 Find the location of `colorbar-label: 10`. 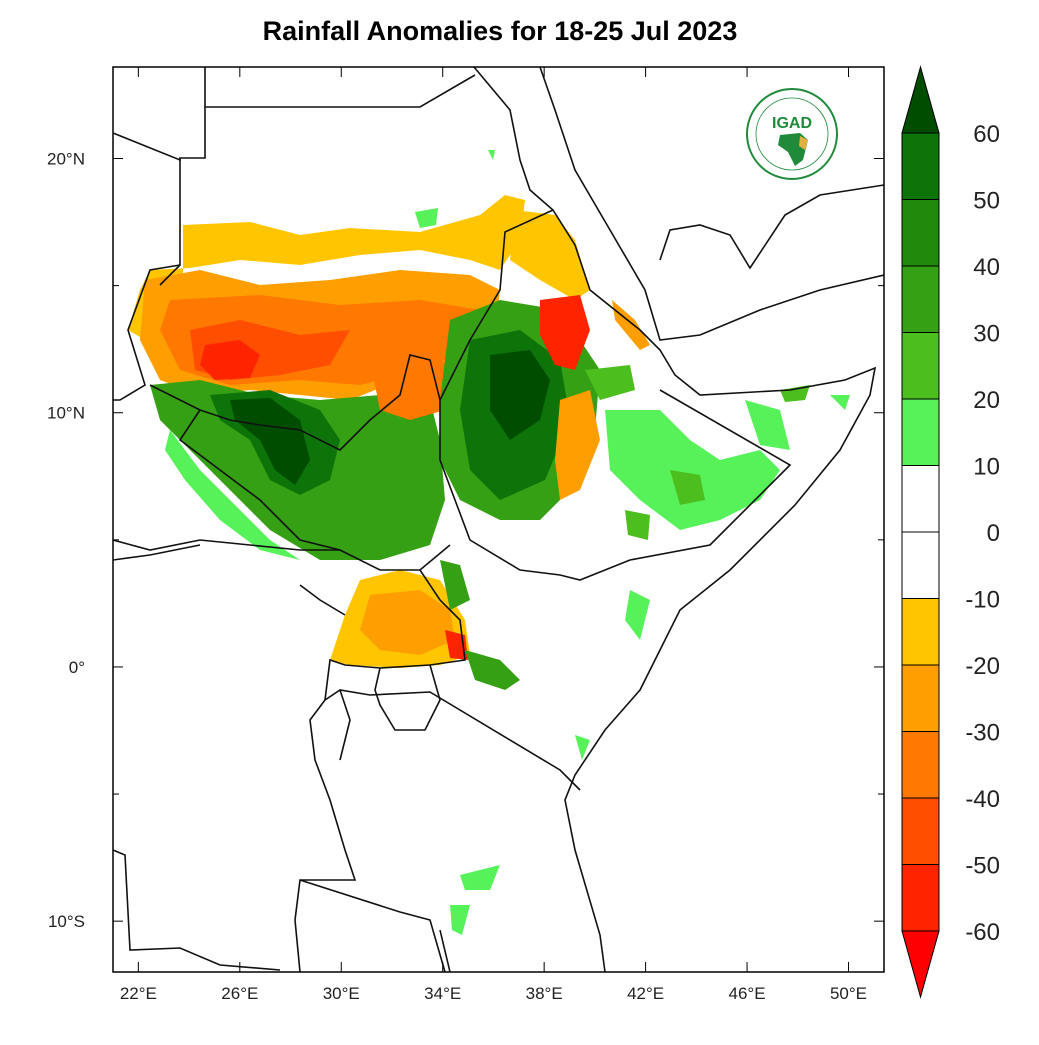

colorbar-label: 10 is located at coordinates (986, 467).